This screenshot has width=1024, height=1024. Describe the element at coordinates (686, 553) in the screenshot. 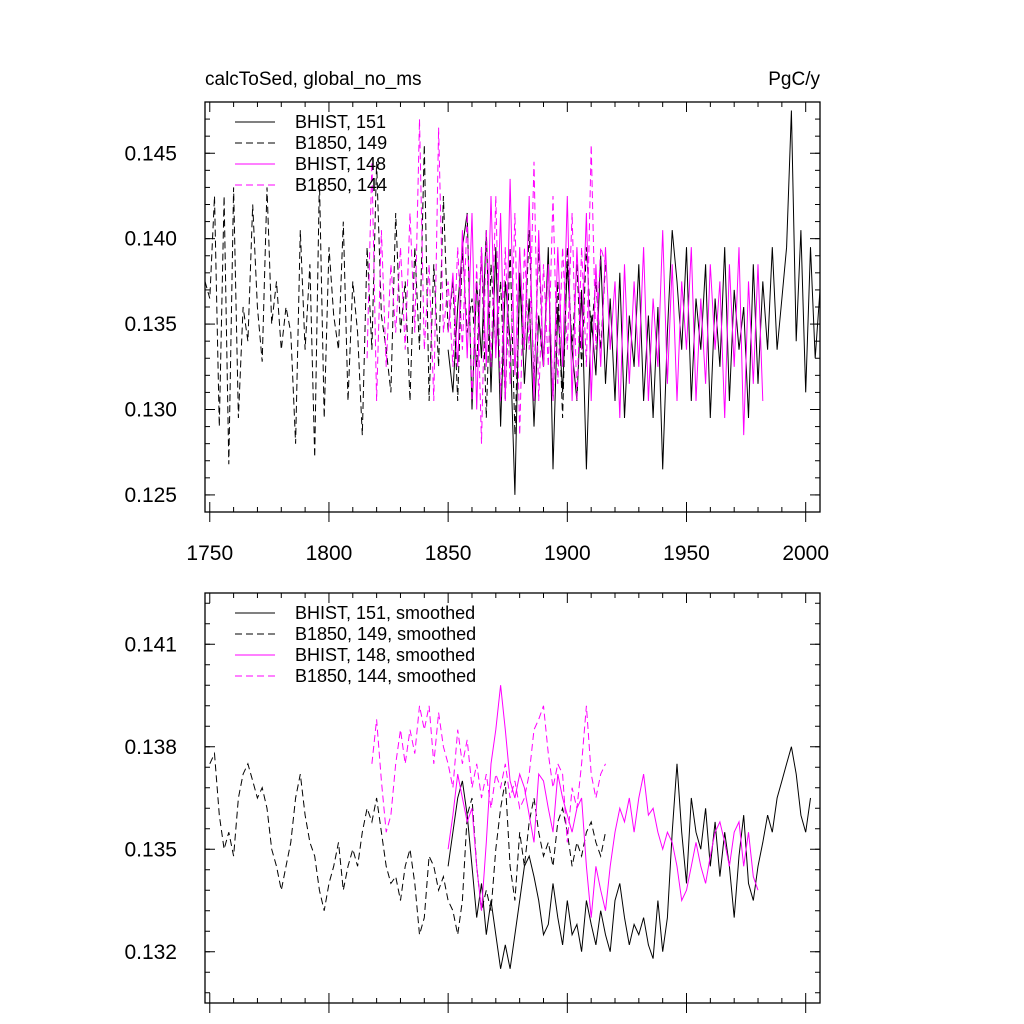

I see `top-xtick-label: 1950` at that location.